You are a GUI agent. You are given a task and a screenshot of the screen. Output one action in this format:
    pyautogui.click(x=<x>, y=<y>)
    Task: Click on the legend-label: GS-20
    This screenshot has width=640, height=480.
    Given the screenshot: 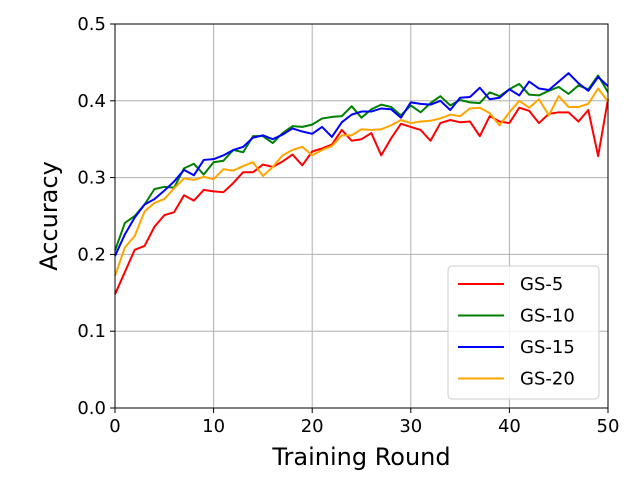 What is the action you would take?
    pyautogui.click(x=547, y=379)
    